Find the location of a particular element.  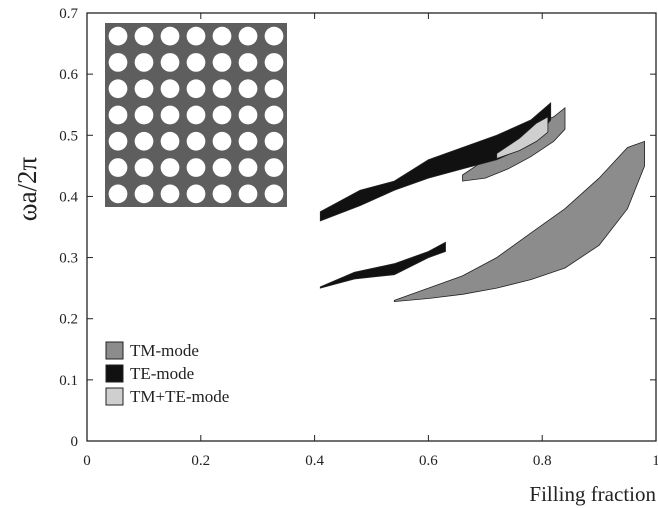

legend-label: TE-mode is located at coordinates (162, 373).